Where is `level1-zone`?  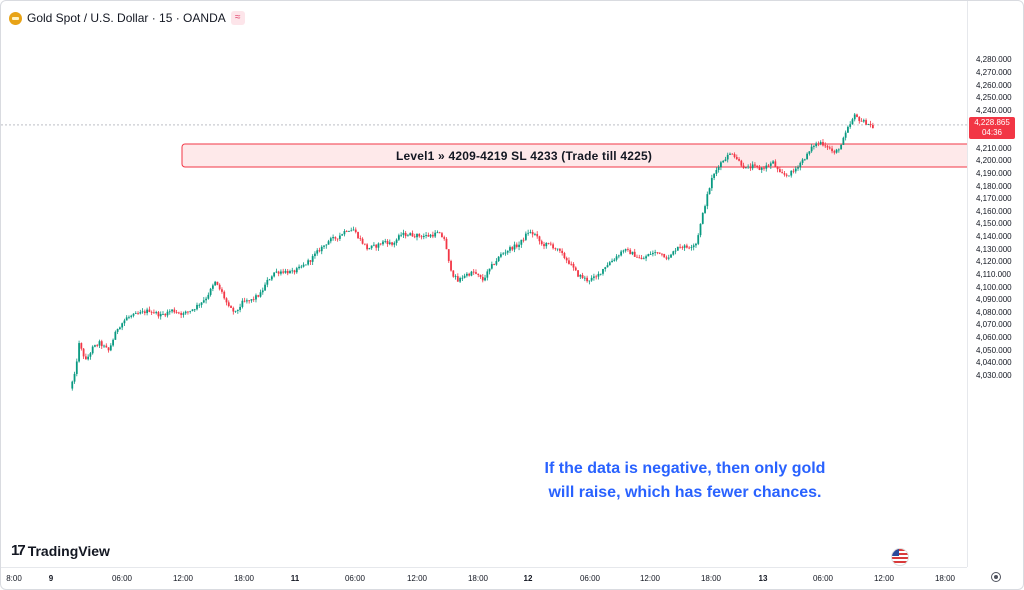
level1-zone is located at coordinates (574, 155).